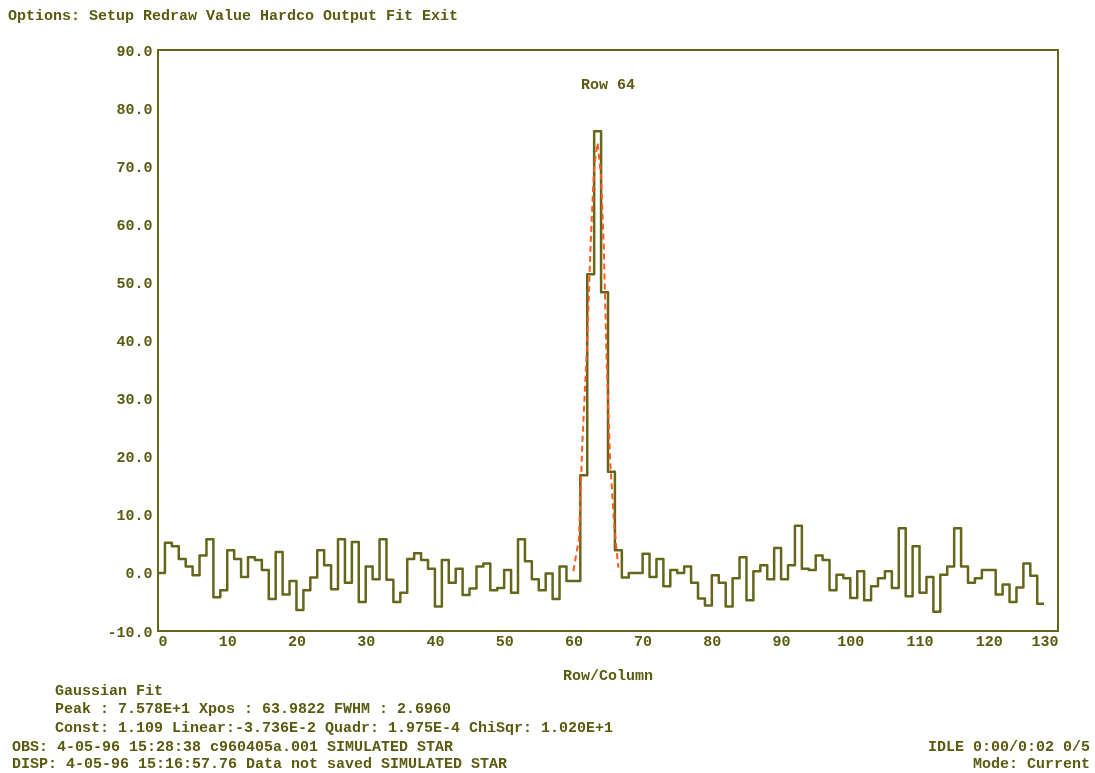  Describe the element at coordinates (296, 642) in the screenshot. I see `x-tick-label: 20` at that location.